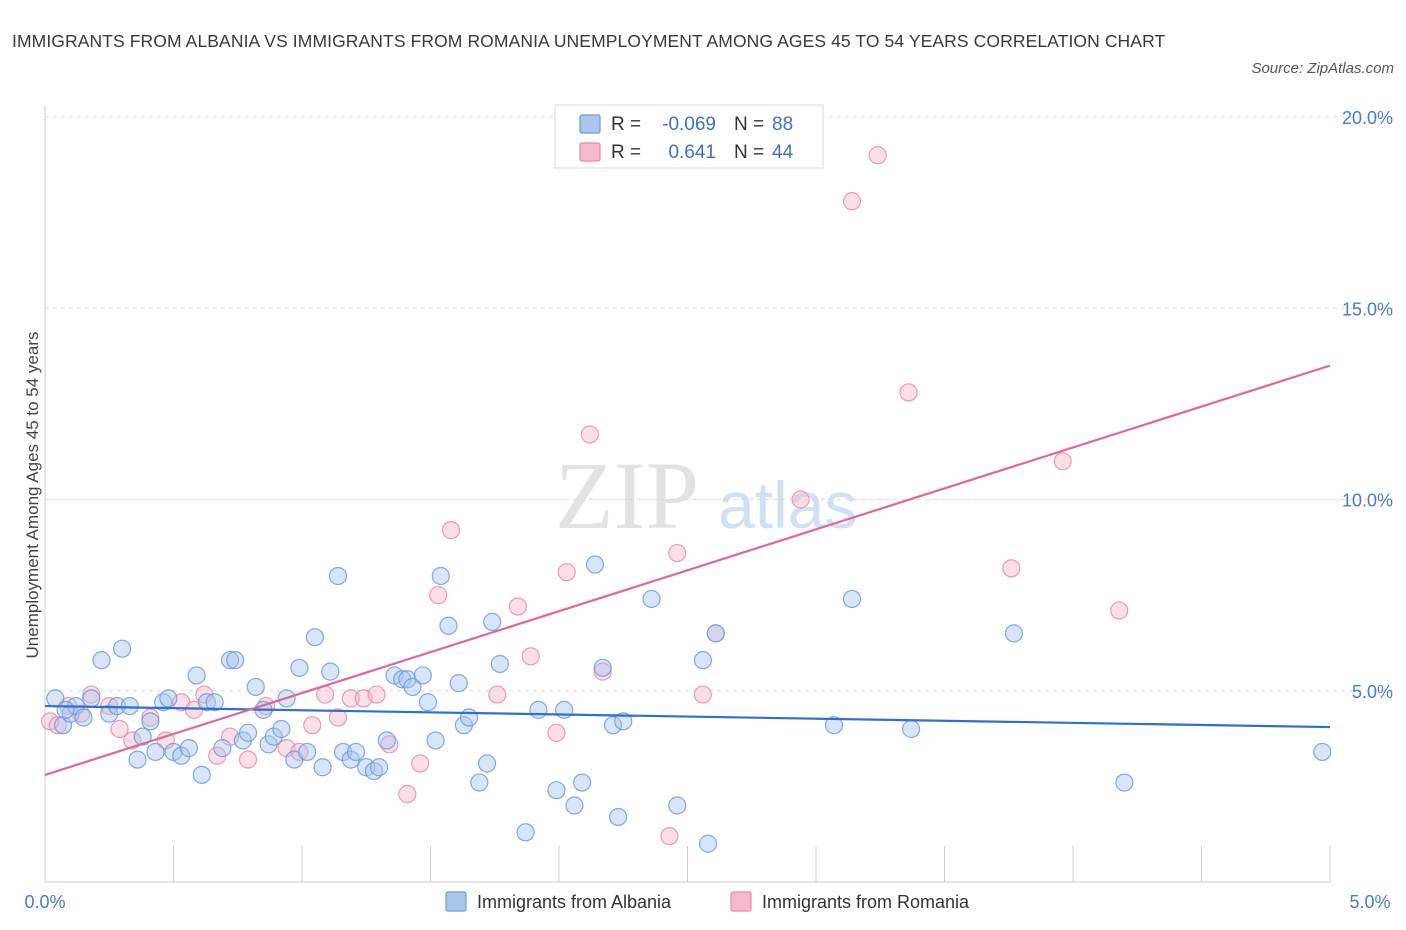 The width and height of the screenshot is (1406, 930). Describe the element at coordinates (590, 152) in the screenshot. I see `legend-swatch-romania` at that location.